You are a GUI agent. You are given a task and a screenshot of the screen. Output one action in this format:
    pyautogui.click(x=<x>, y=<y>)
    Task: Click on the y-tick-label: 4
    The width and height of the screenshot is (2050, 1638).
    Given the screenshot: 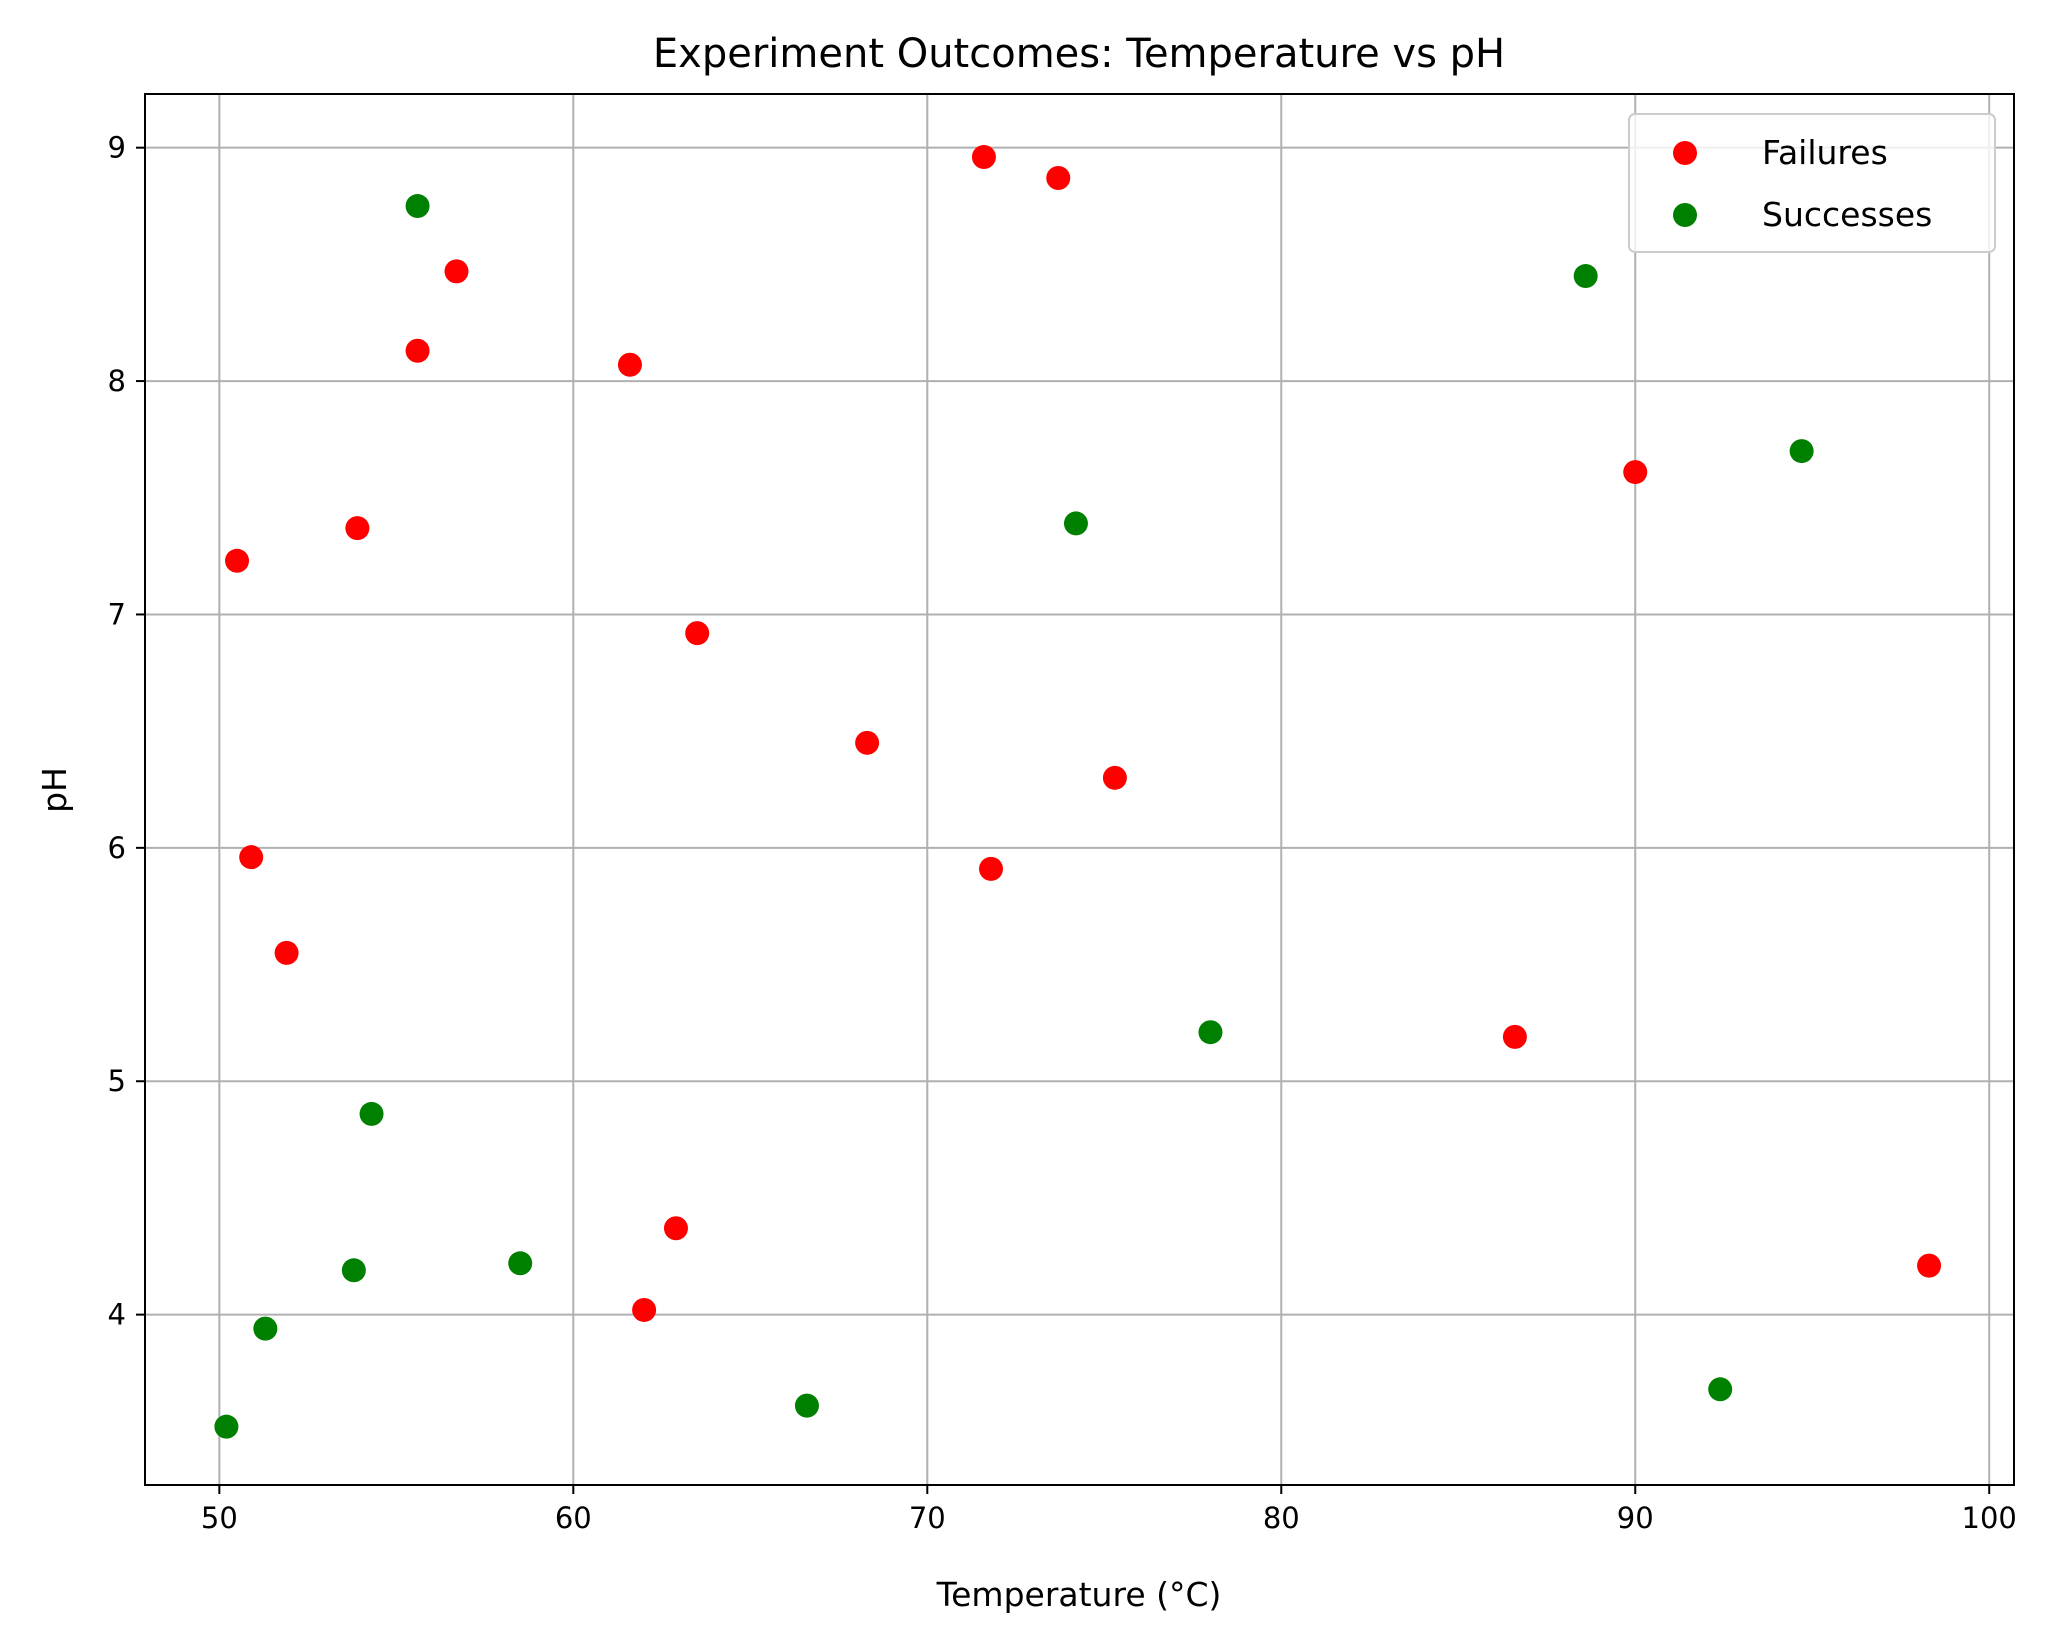 What is the action you would take?
    pyautogui.click(x=117, y=1315)
    